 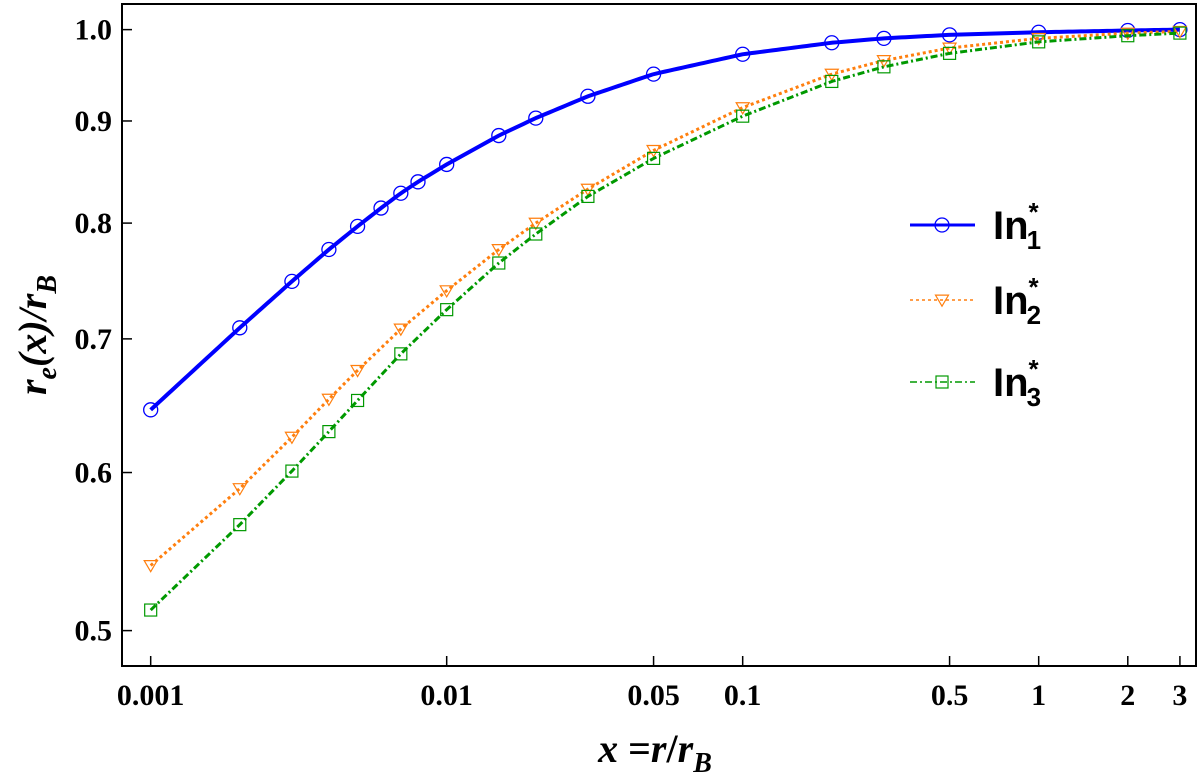 What do you see at coordinates (671, 748) in the screenshot?
I see `x-axis-title-slash: /` at bounding box center [671, 748].